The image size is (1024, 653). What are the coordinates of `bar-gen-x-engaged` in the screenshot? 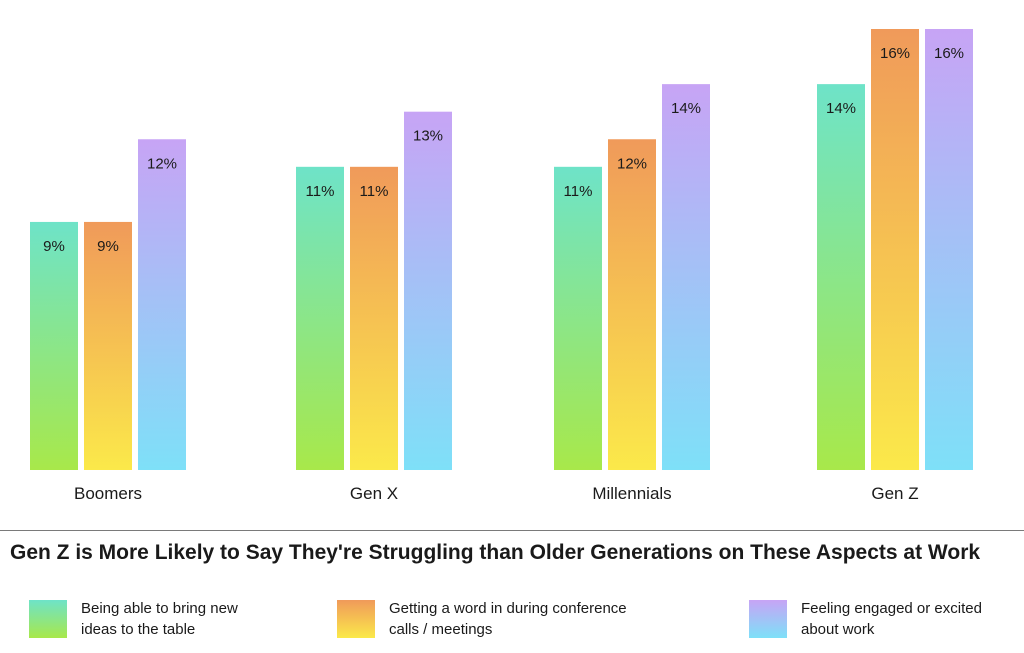 It's located at (428, 290).